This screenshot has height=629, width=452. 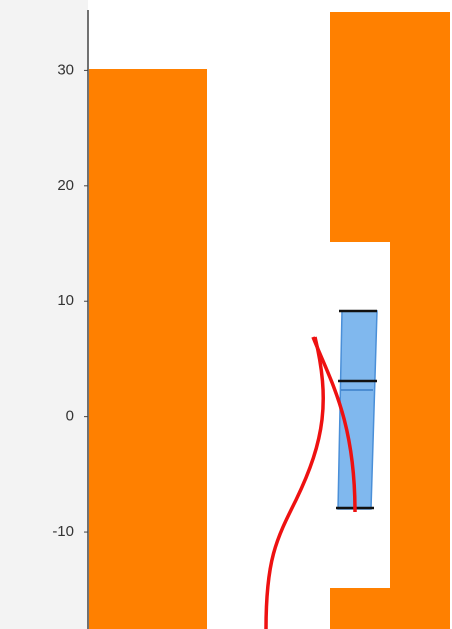 What do you see at coordinates (65, 69) in the screenshot?
I see `y-tick-label: 30` at bounding box center [65, 69].